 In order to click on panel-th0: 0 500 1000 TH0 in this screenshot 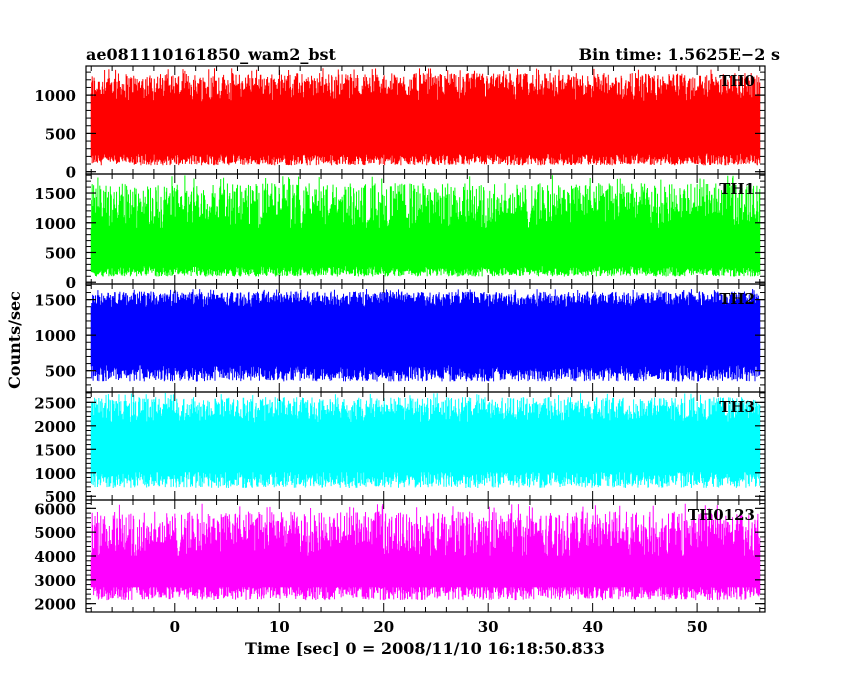, I will do `click(400, 123)`.